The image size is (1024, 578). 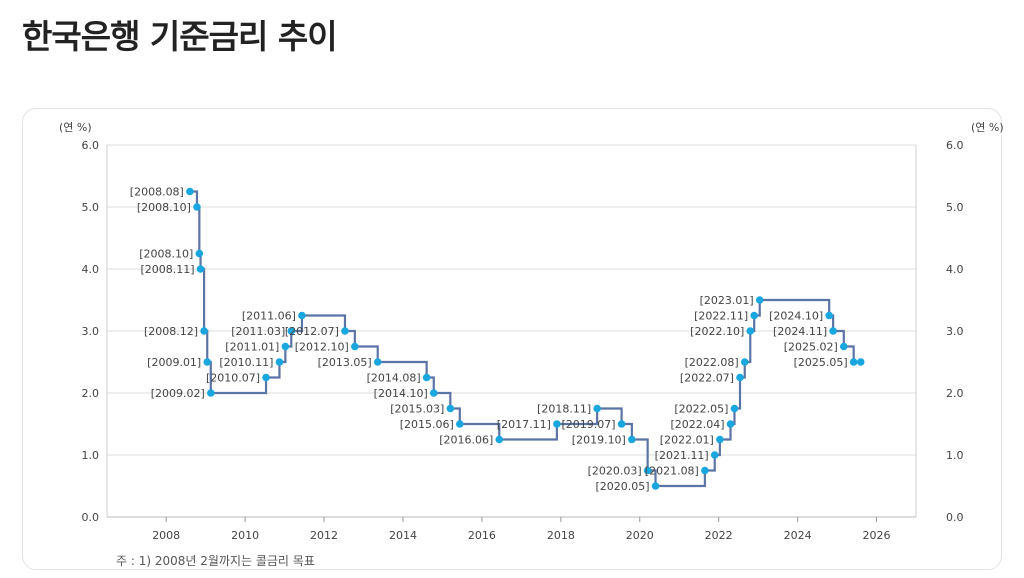 I want to click on x-tick-label: 2008, so click(x=166, y=535).